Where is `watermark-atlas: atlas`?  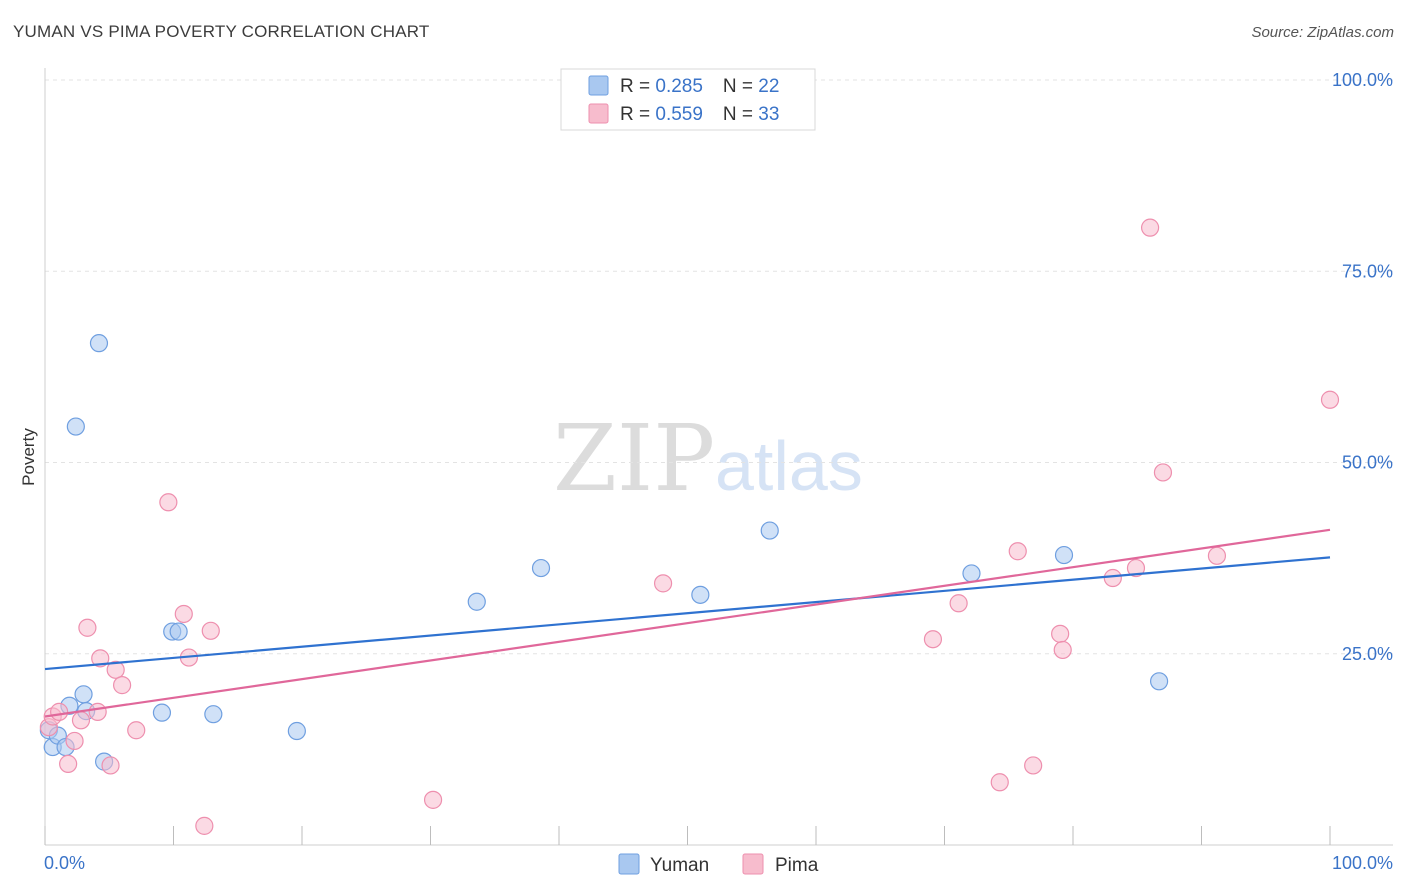
watermark-atlas: atlas is located at coordinates (789, 466).